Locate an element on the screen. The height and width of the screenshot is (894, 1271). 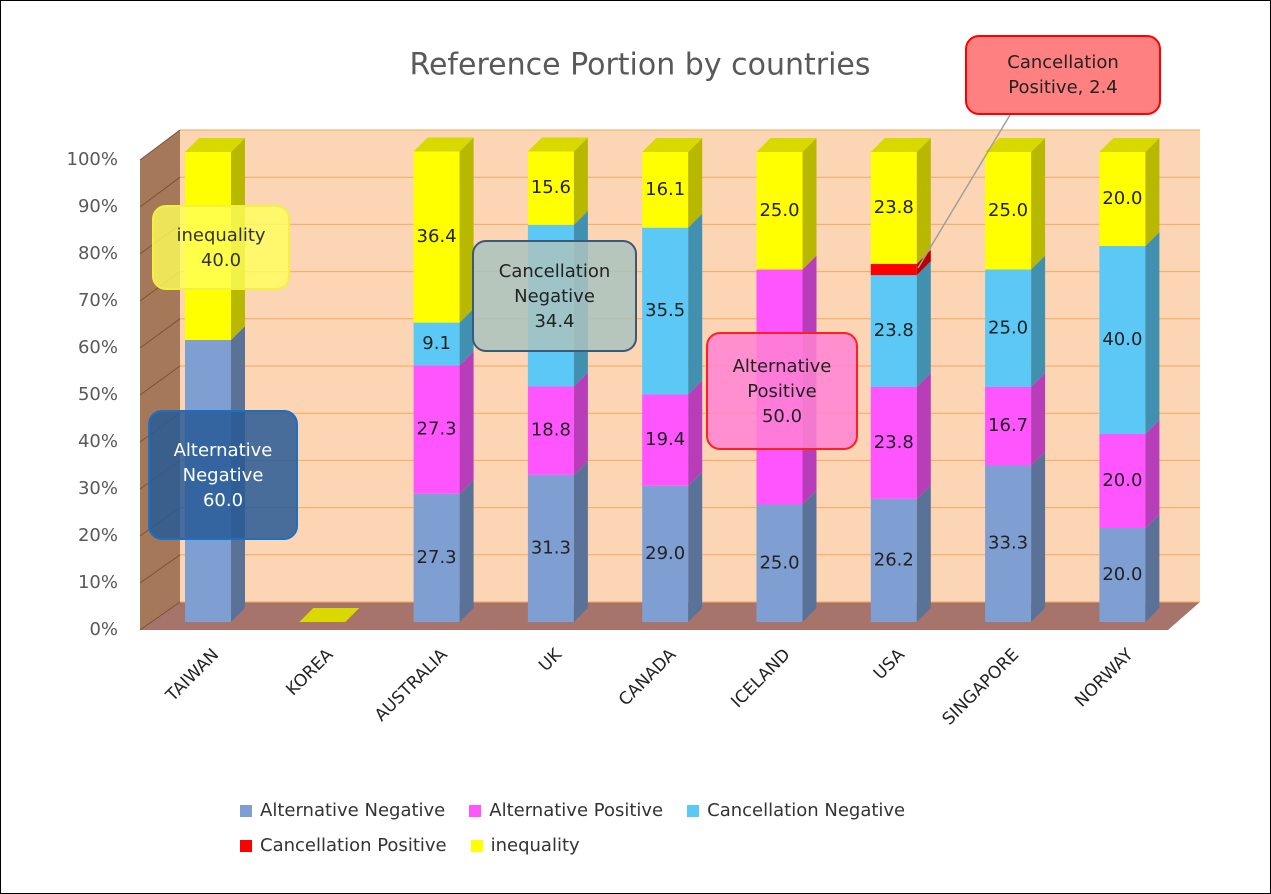
data-label: 33.3 is located at coordinates (1008, 543).